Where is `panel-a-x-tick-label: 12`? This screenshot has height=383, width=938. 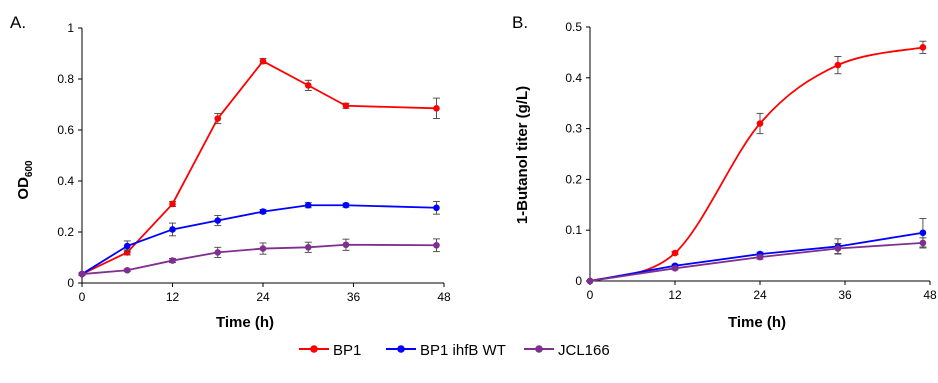 panel-a-x-tick-label: 12 is located at coordinates (173, 297).